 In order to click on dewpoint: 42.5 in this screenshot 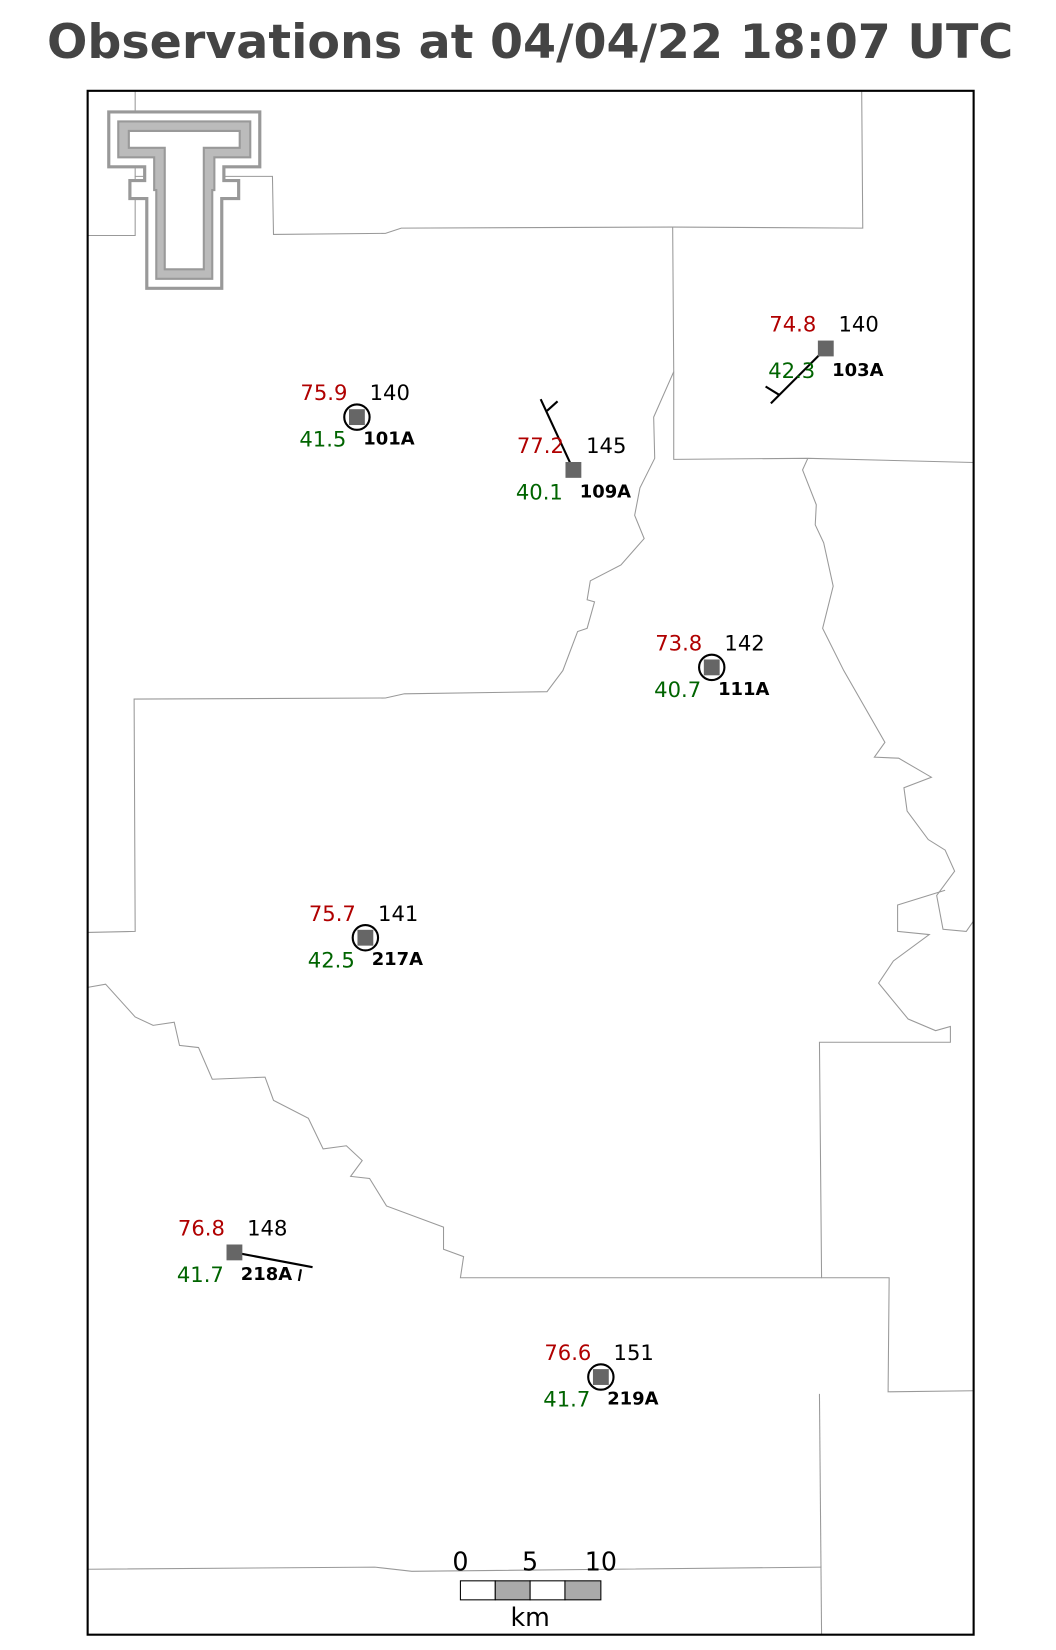, I will do `click(331, 959)`.